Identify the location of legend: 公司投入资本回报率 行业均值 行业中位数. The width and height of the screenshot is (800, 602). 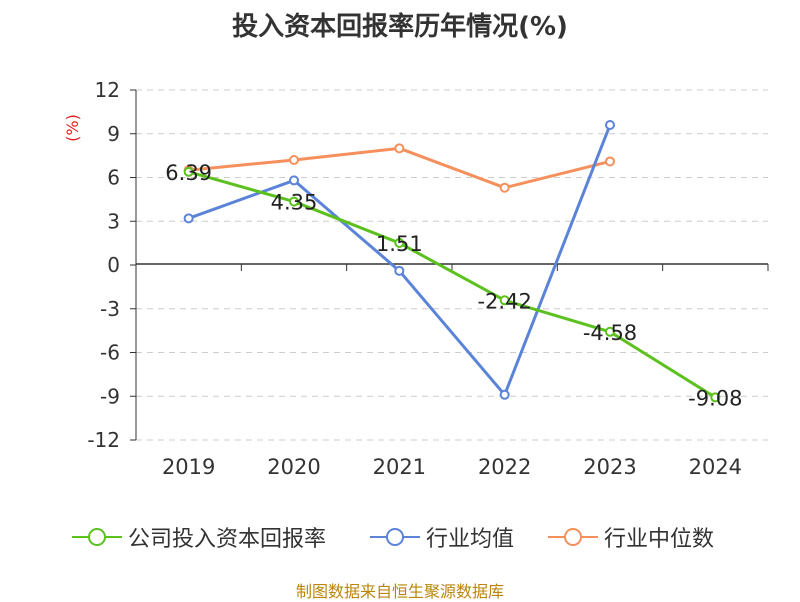
(400, 538).